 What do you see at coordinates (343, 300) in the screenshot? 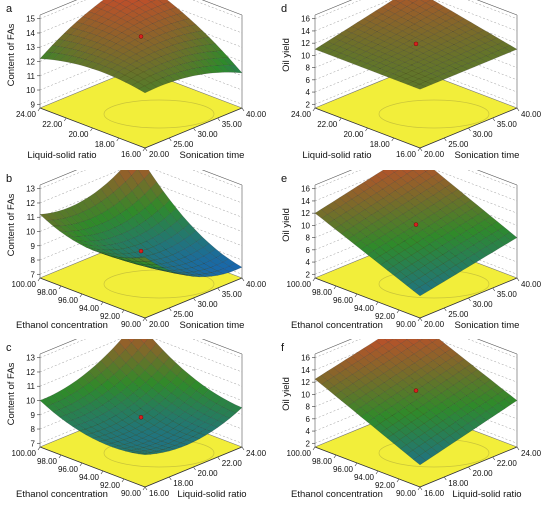
I see `x-tick-label: 96.00` at bounding box center [343, 300].